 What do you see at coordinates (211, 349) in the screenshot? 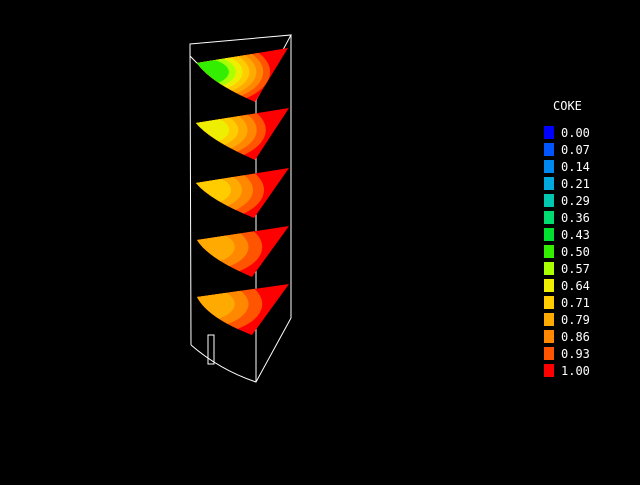
I see `outlet-pipe` at bounding box center [211, 349].